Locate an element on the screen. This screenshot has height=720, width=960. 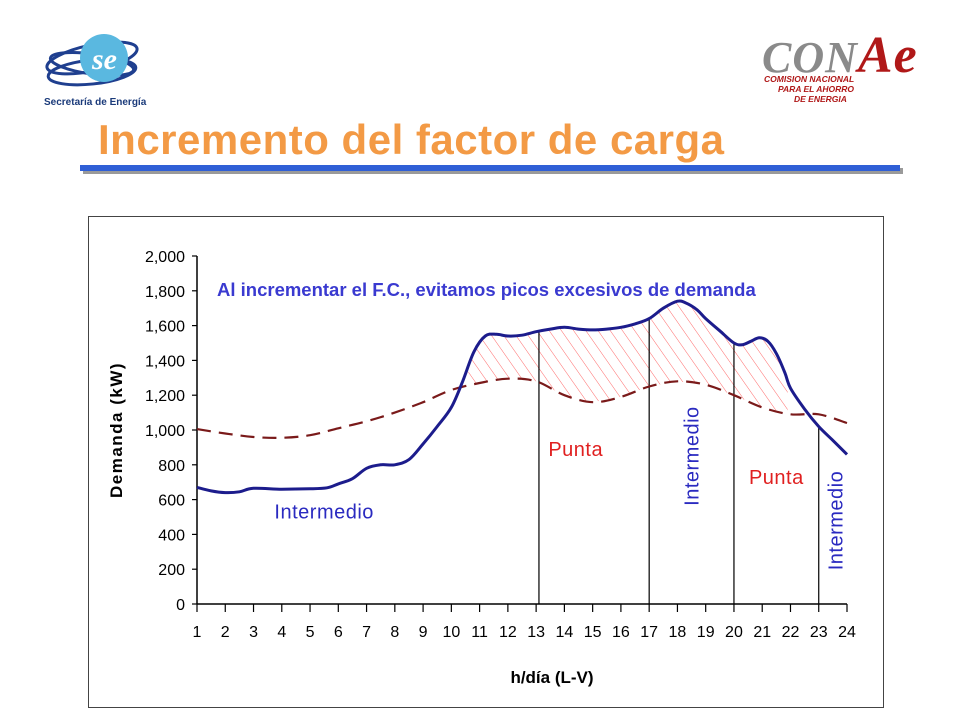
x-tick-label: 22 is located at coordinates (791, 632).